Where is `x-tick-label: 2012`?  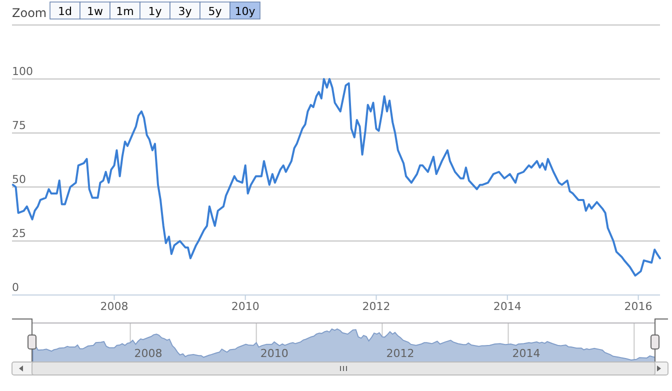
x-tick-label: 2012 is located at coordinates (376, 306).